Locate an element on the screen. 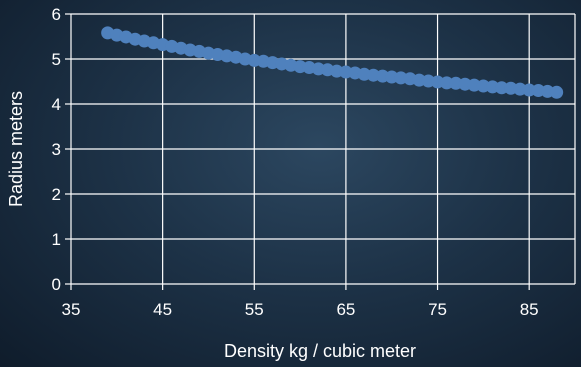 Image resolution: width=581 pixels, height=367 pixels. y-axis-ticks: 0 1 2 3 4 5 6 is located at coordinates (56, 149).